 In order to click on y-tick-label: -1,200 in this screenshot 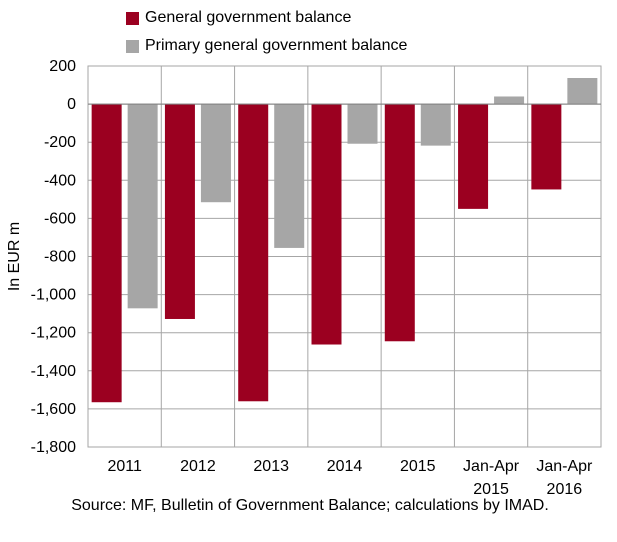, I will do `click(53, 333)`.